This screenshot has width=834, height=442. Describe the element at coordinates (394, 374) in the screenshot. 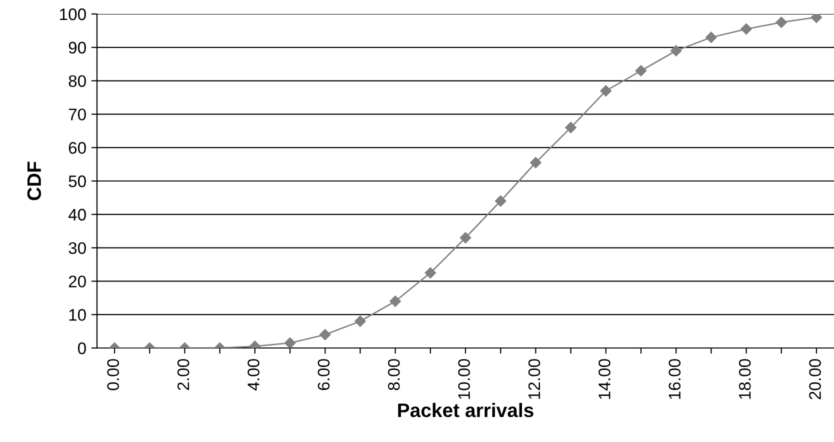

I see `x-tick-label: 8.00` at that location.